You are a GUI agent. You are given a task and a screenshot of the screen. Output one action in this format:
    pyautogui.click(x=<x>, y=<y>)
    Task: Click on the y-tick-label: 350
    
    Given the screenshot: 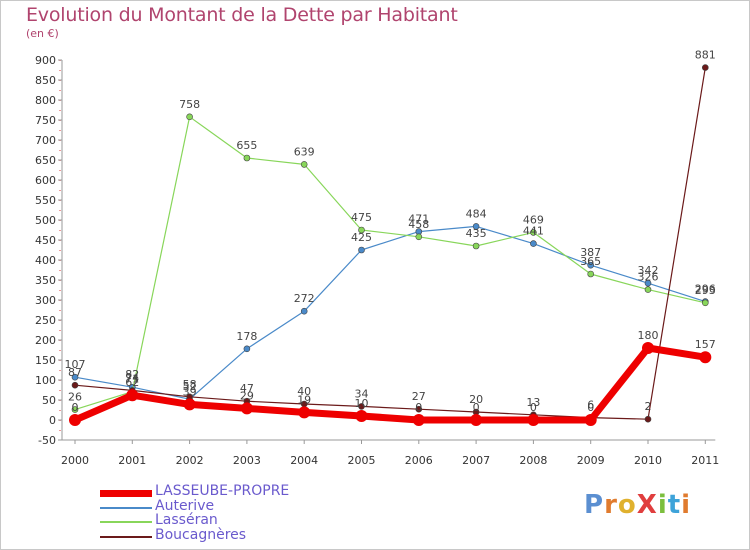 What is the action you would take?
    pyautogui.click(x=45, y=280)
    